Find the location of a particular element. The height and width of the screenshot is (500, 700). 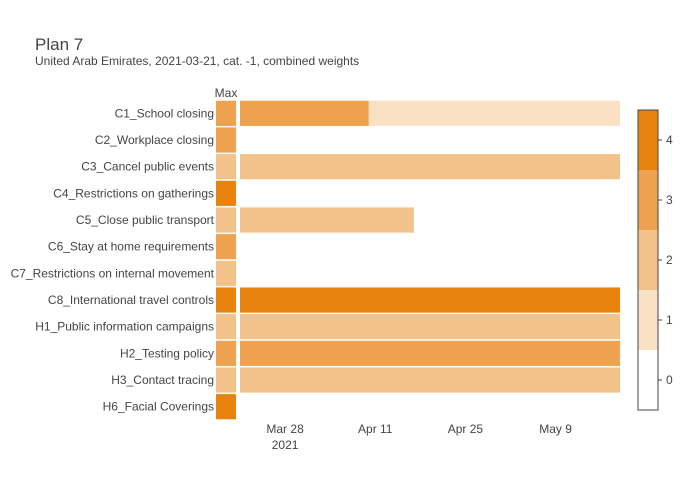

max-cell-c7-restrictions-on-internal-movement is located at coordinates (226, 273).